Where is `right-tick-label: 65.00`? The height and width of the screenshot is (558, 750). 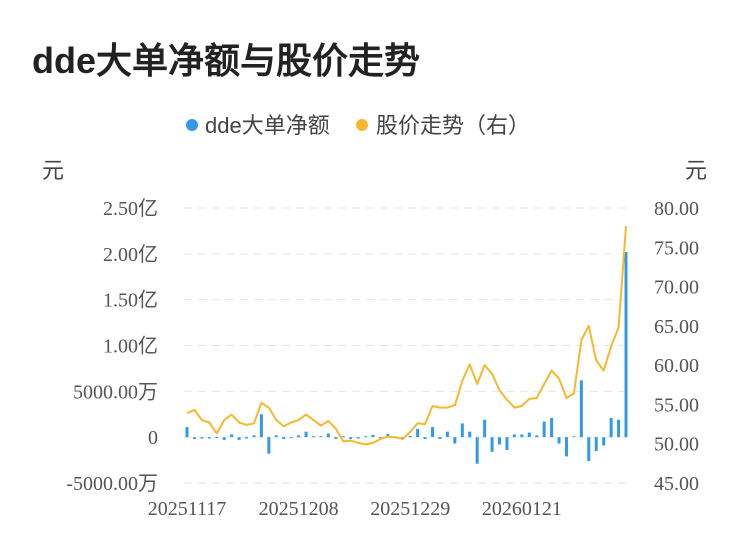 right-tick-label: 65.00 is located at coordinates (676, 327).